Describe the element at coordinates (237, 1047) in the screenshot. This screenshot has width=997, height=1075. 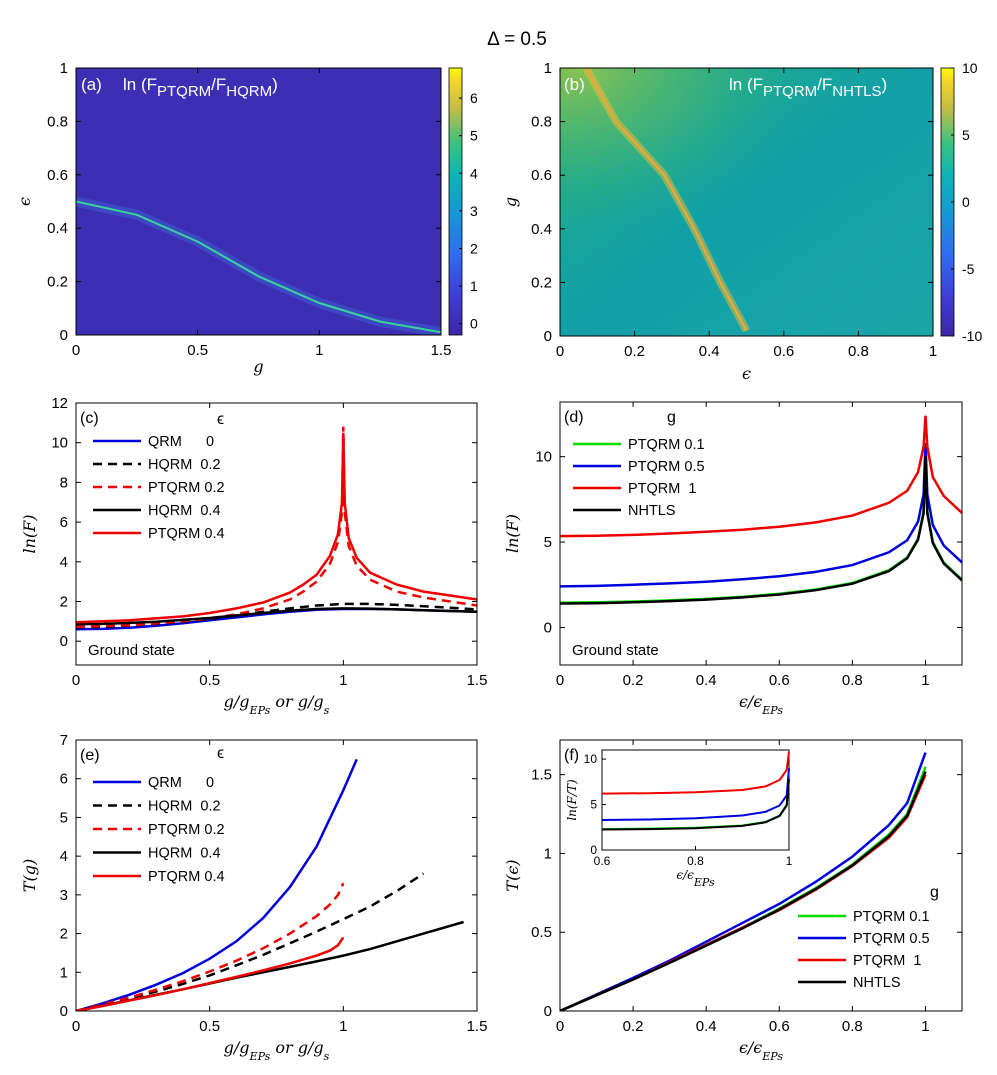
I see `x-axis-label-part: g/g` at that location.